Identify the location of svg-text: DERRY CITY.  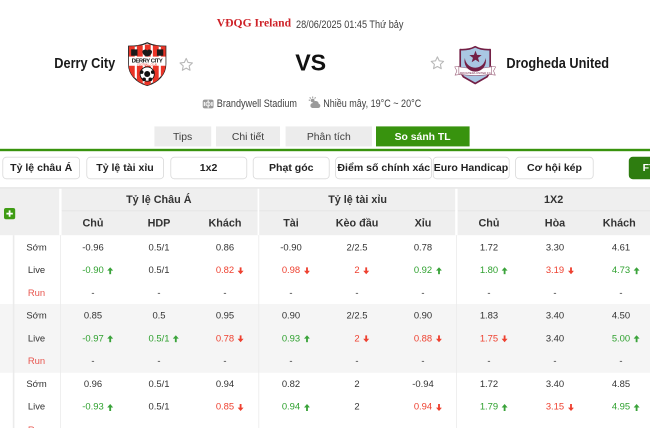
(147, 62).